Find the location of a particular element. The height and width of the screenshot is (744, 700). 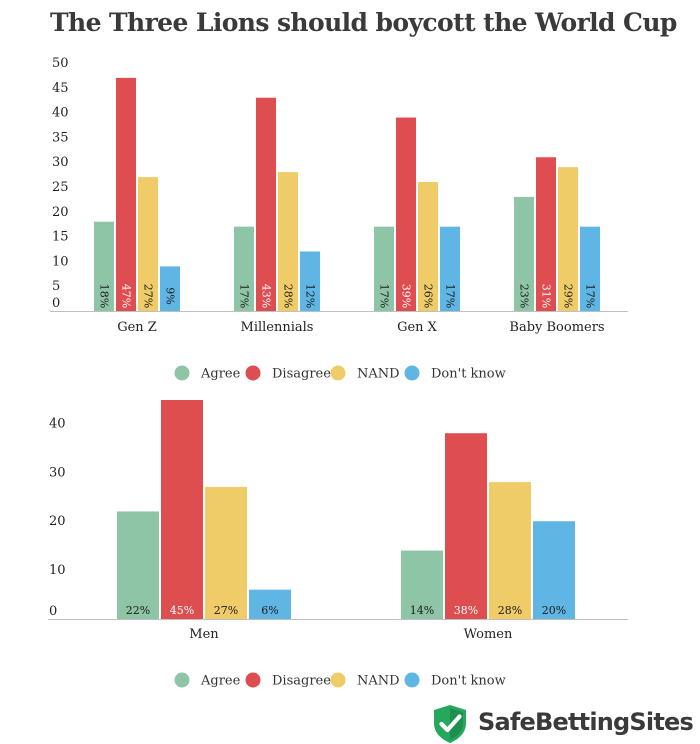

bar-baby-boomers-nand is located at coordinates (568, 239).